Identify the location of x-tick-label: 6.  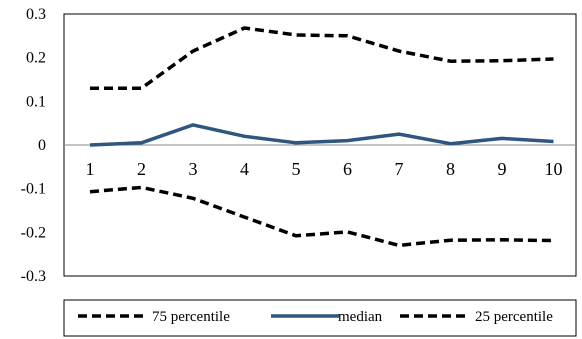
(347, 169).